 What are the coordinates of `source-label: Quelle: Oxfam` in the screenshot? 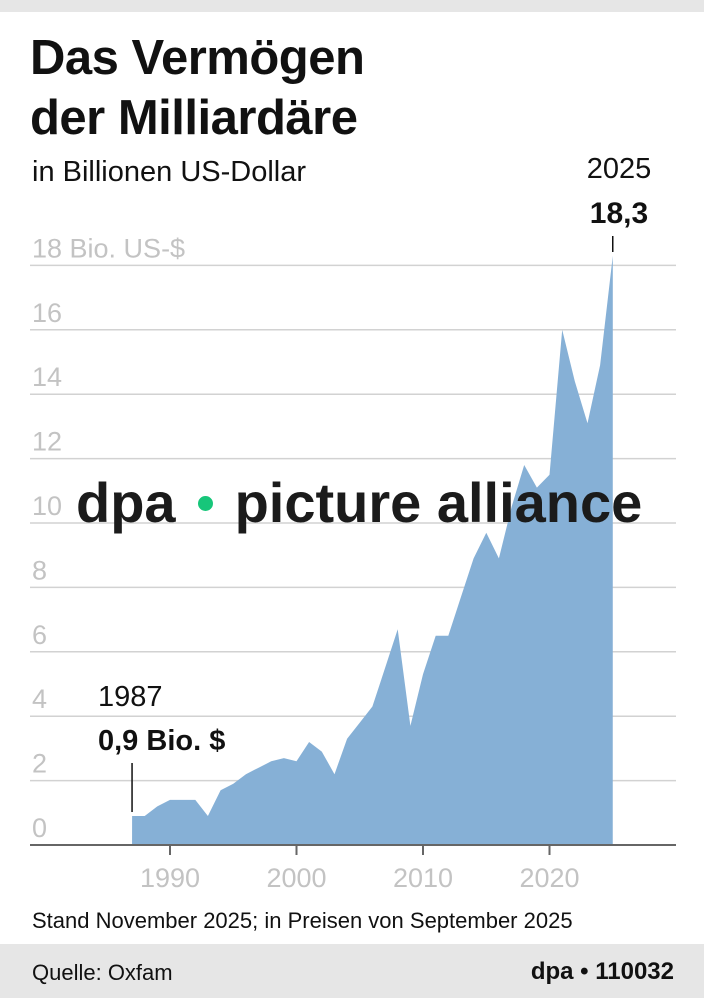 It's located at (102, 972).